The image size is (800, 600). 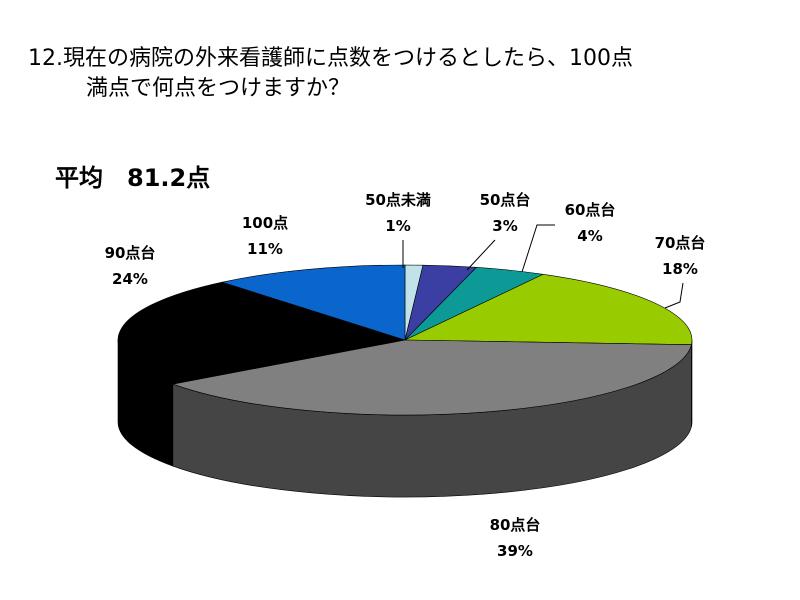 What do you see at coordinates (265, 249) in the screenshot?
I see `slice-value-label: 11%` at bounding box center [265, 249].